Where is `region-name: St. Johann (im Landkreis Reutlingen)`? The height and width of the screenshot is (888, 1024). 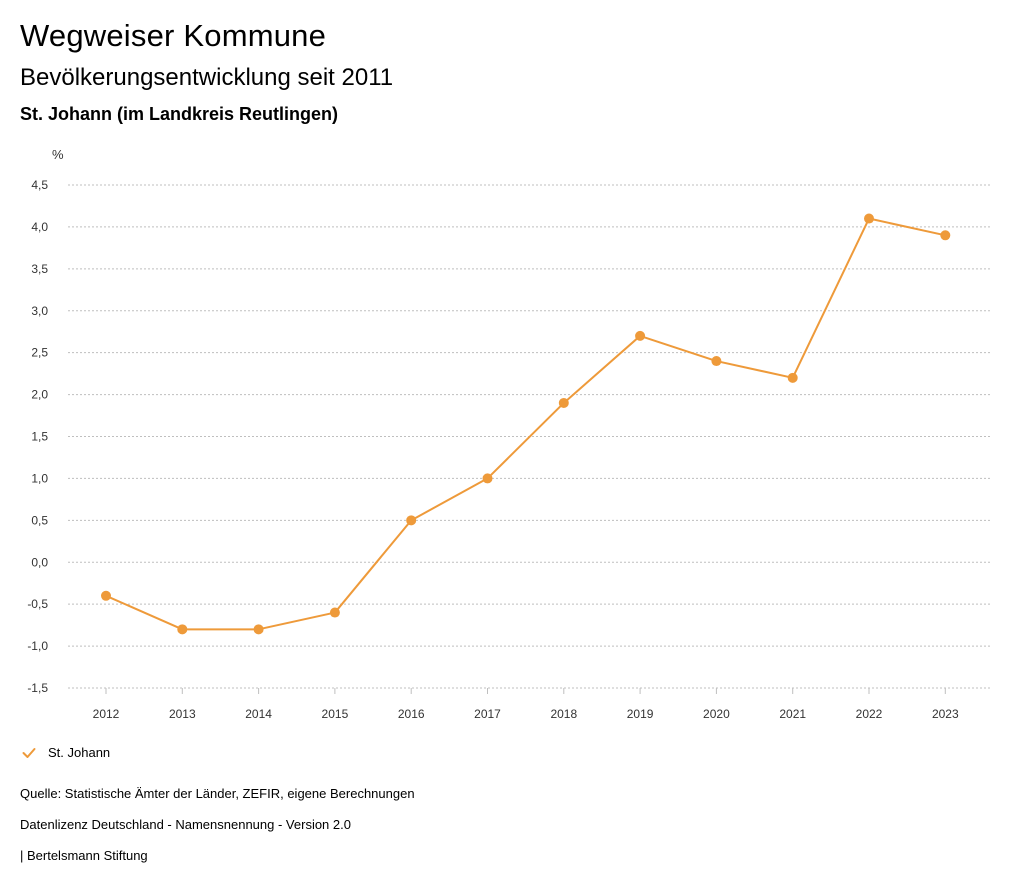 region-name: St. Johann (im Landkreis Reutlingen) is located at coordinates (179, 114).